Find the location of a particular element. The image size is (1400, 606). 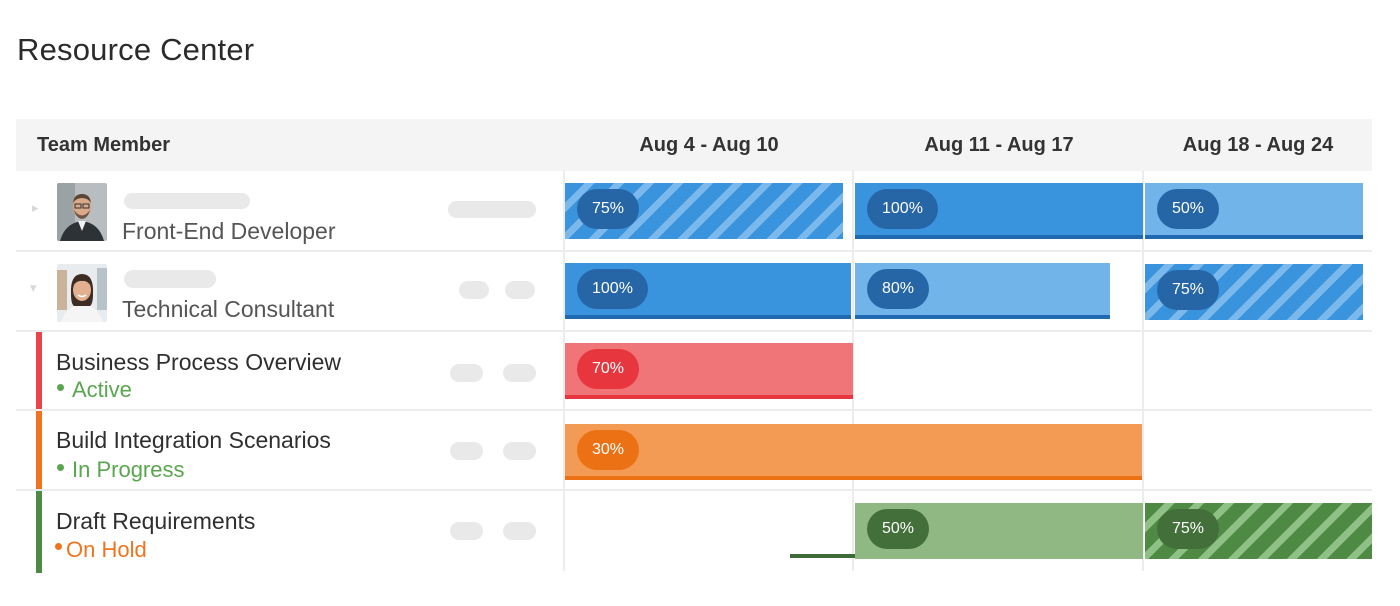

week-column-header: Aug 11 - Aug 17 is located at coordinates (999, 145).